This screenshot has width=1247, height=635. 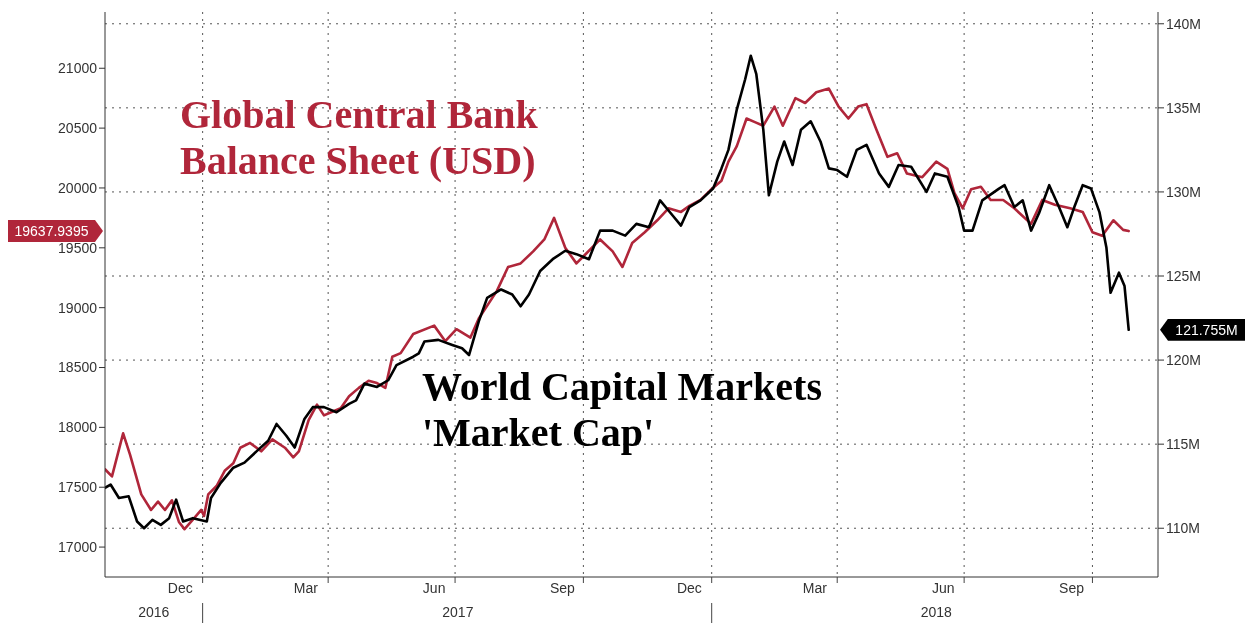 I want to click on y-tick-label: 21000, so click(x=78, y=68).